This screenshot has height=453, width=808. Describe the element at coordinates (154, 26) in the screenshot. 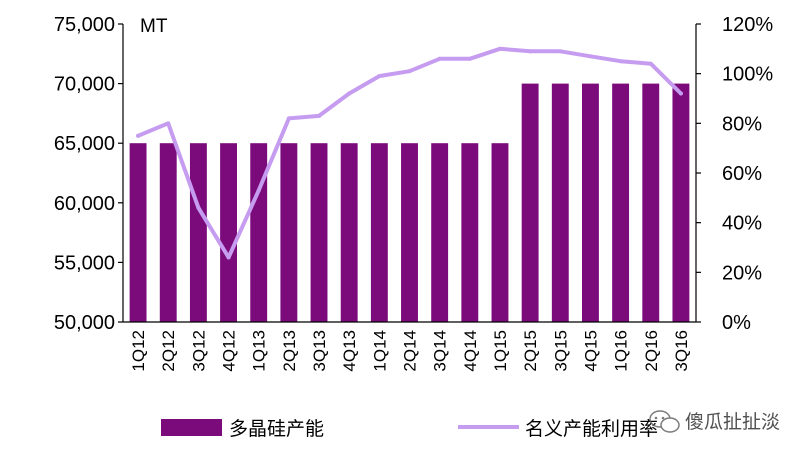

I see `y-axis-unit-label: MT` at that location.